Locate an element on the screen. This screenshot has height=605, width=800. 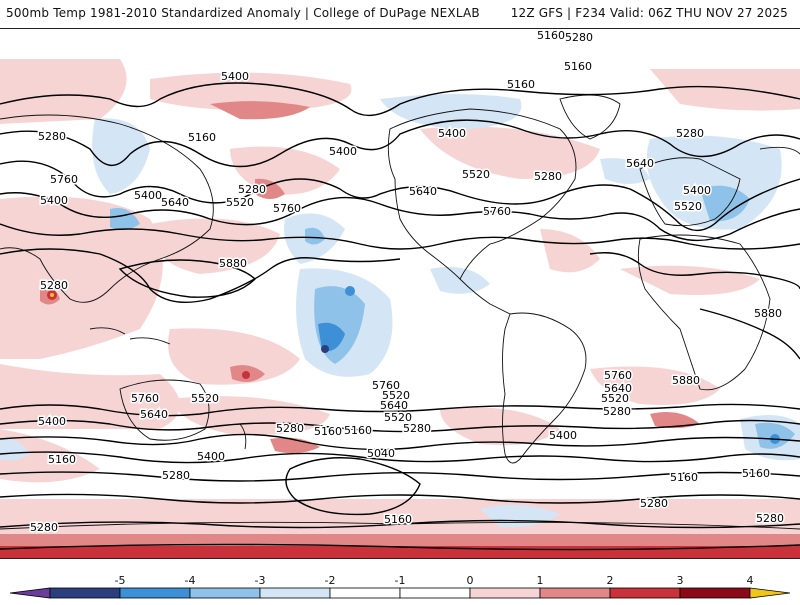
colorbar-tick-label: -5 is located at coordinates (120, 580).